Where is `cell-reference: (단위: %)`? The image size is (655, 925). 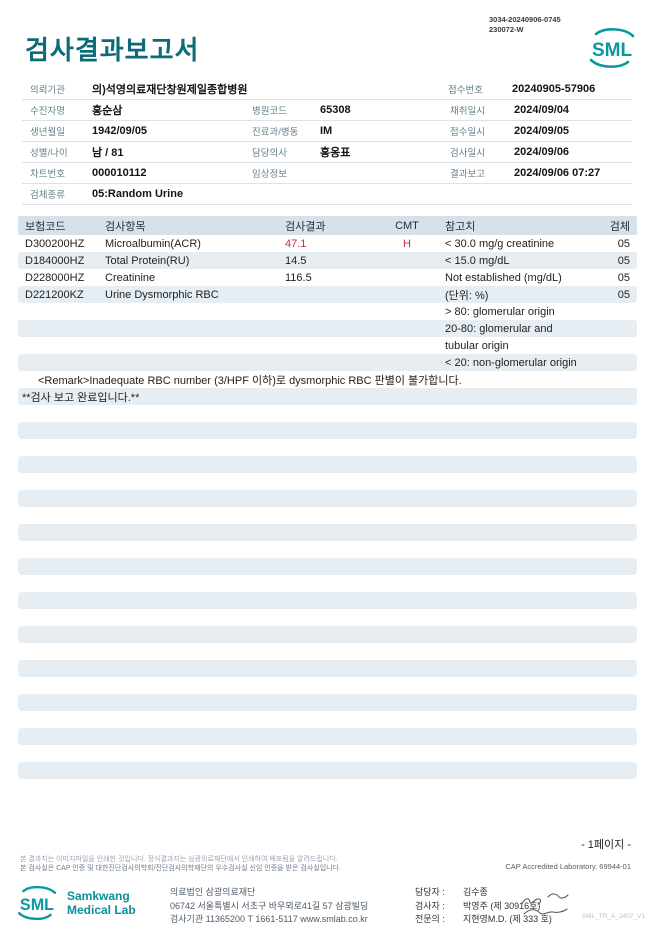 cell-reference: (단위: %) is located at coordinates (467, 295).